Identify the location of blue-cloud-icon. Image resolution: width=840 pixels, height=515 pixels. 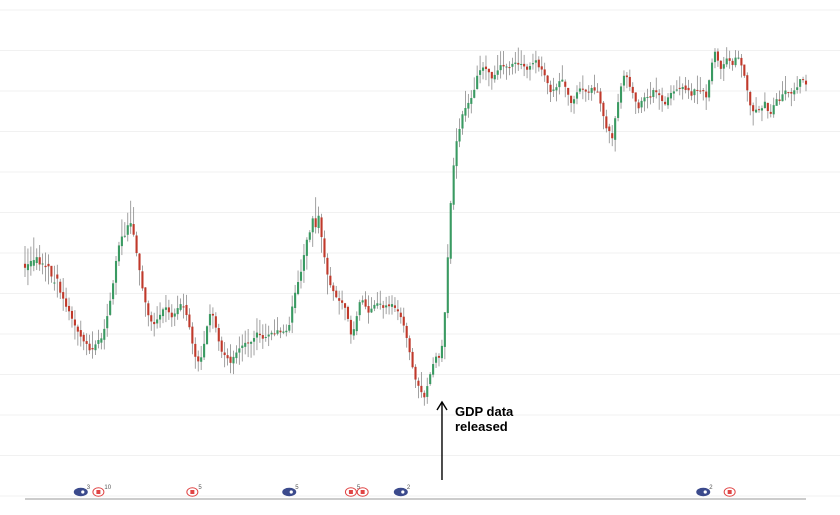
(703, 492).